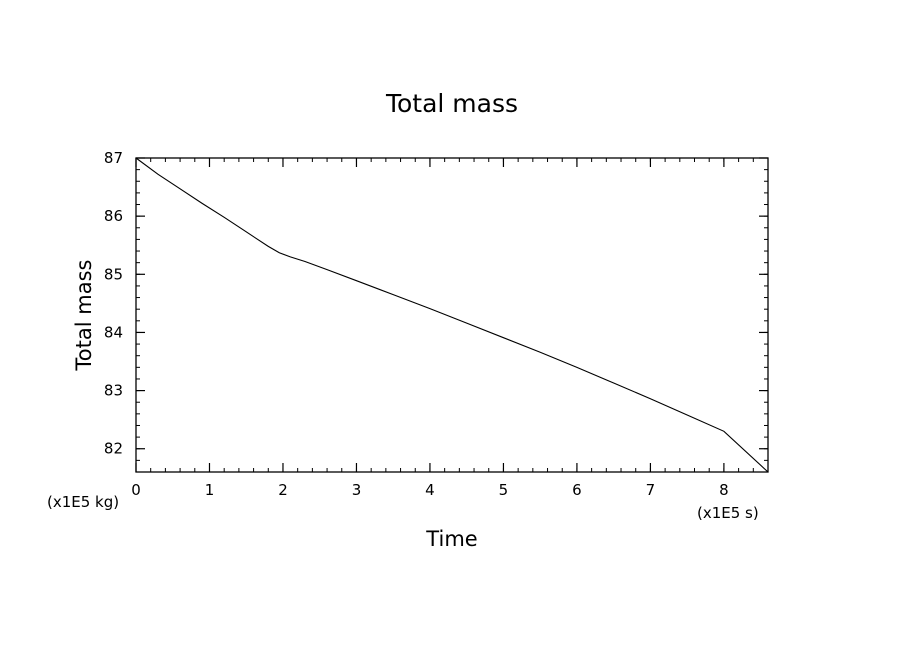 The image size is (904, 654). What do you see at coordinates (724, 490) in the screenshot?
I see `x-tick-label: 8` at bounding box center [724, 490].